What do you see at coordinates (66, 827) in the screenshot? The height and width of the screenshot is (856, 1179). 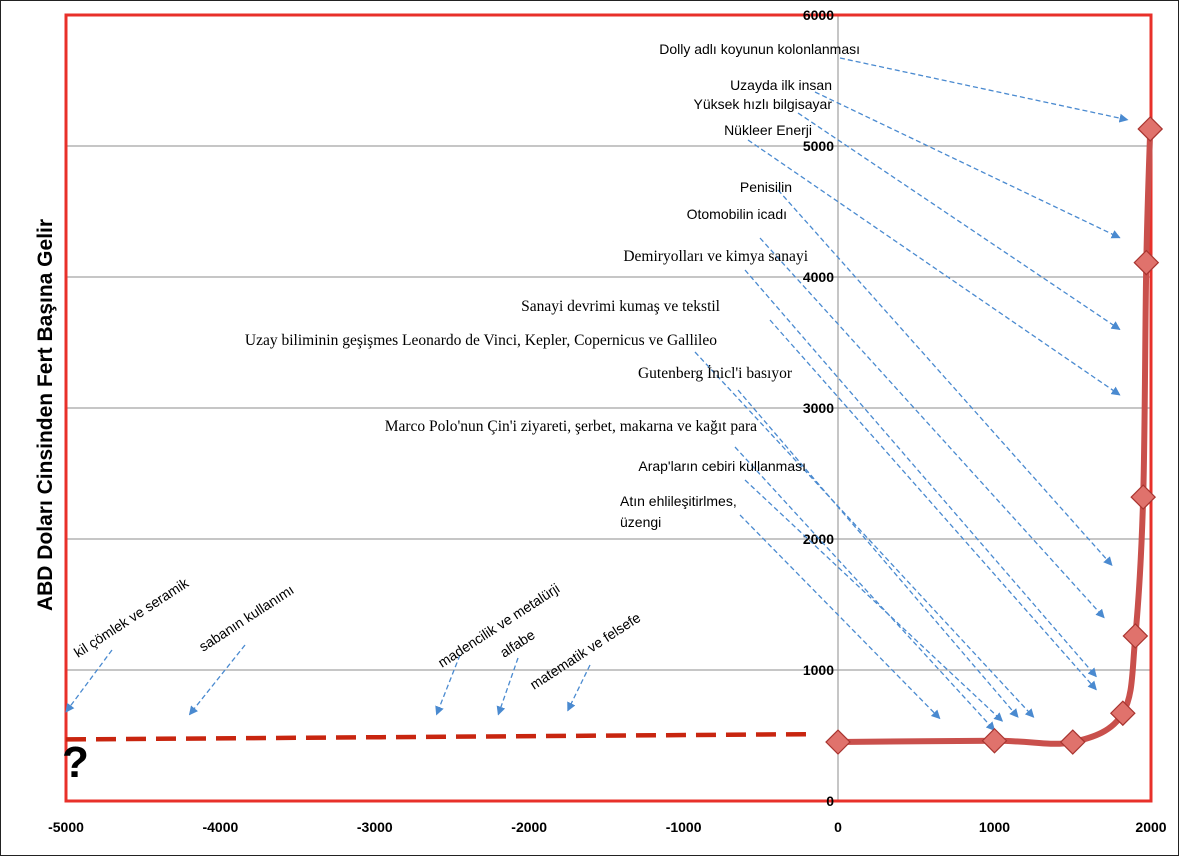 I see `x-tick-label: -5000` at bounding box center [66, 827].